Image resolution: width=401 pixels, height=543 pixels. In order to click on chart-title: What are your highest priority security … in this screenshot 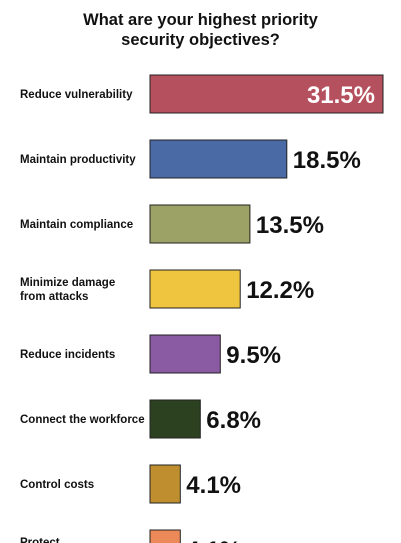, I will do `click(200, 30)`.